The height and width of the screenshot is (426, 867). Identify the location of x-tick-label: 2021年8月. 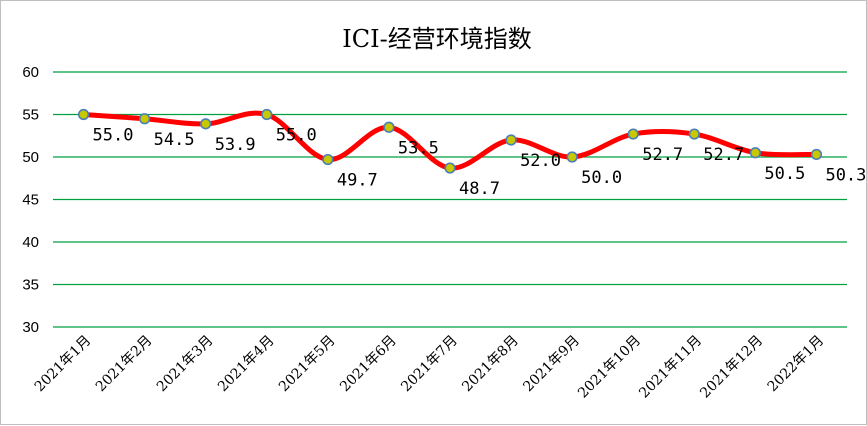
(490, 364).